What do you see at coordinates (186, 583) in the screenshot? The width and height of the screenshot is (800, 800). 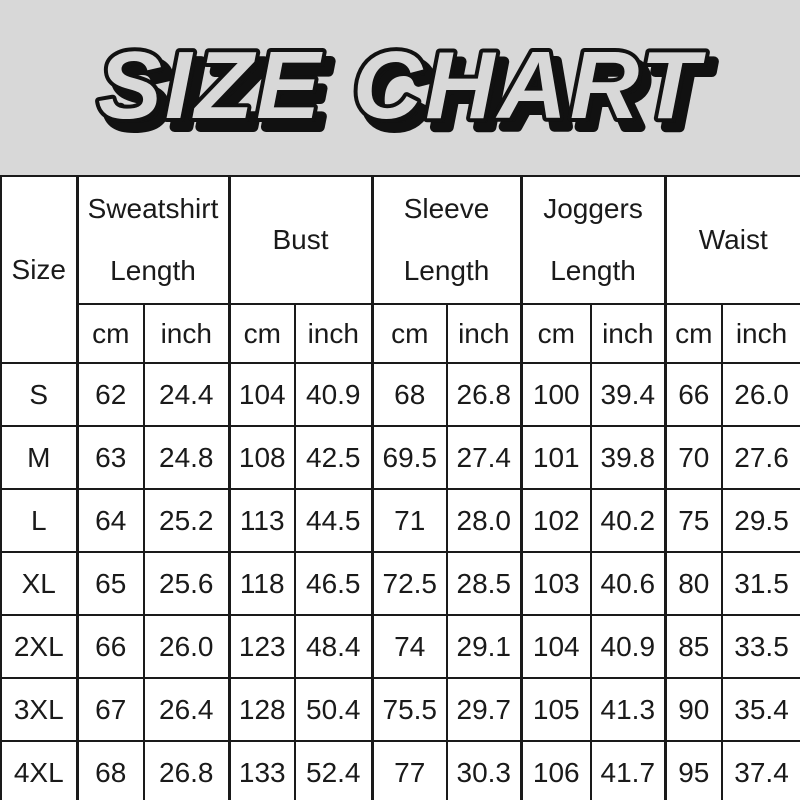 I see `value-cell: 25.6` at bounding box center [186, 583].